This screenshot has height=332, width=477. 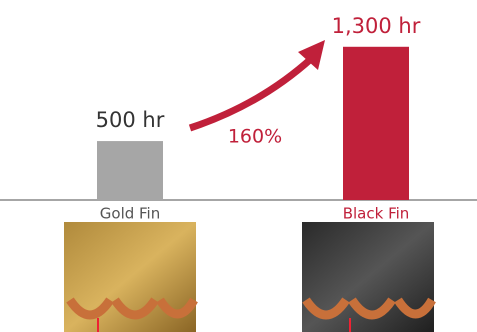 What do you see at coordinates (255, 137) in the screenshot?
I see `annotation: 160%` at bounding box center [255, 137].